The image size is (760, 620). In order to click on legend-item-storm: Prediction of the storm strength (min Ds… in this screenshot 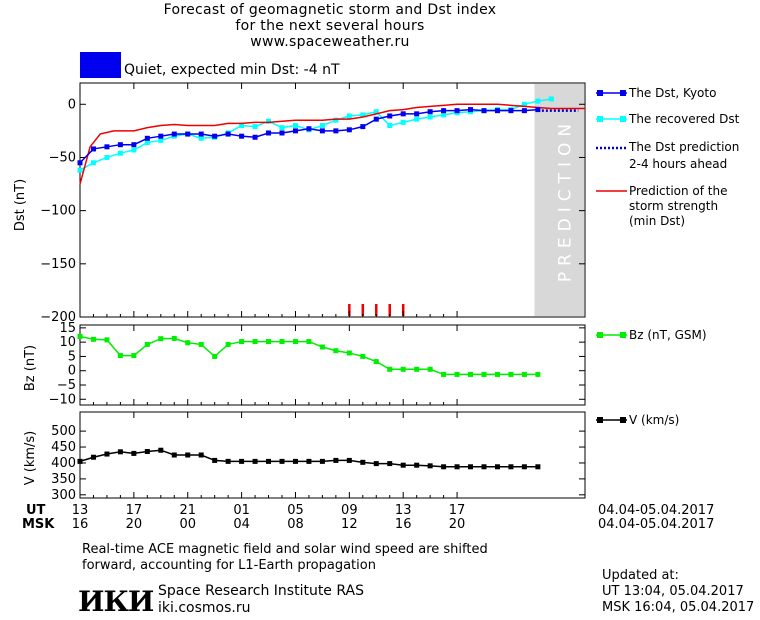, I will do `click(662, 206)`.